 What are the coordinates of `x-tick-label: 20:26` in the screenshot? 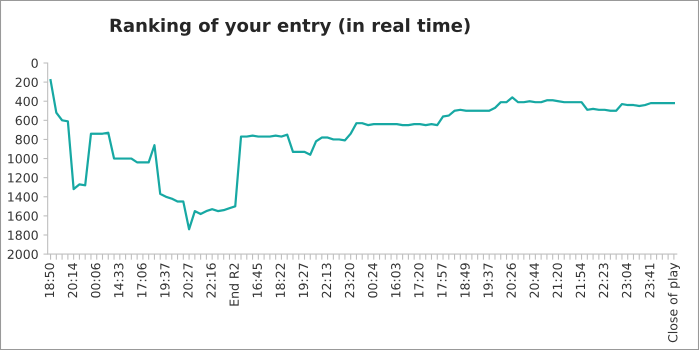 It's located at (511, 280).